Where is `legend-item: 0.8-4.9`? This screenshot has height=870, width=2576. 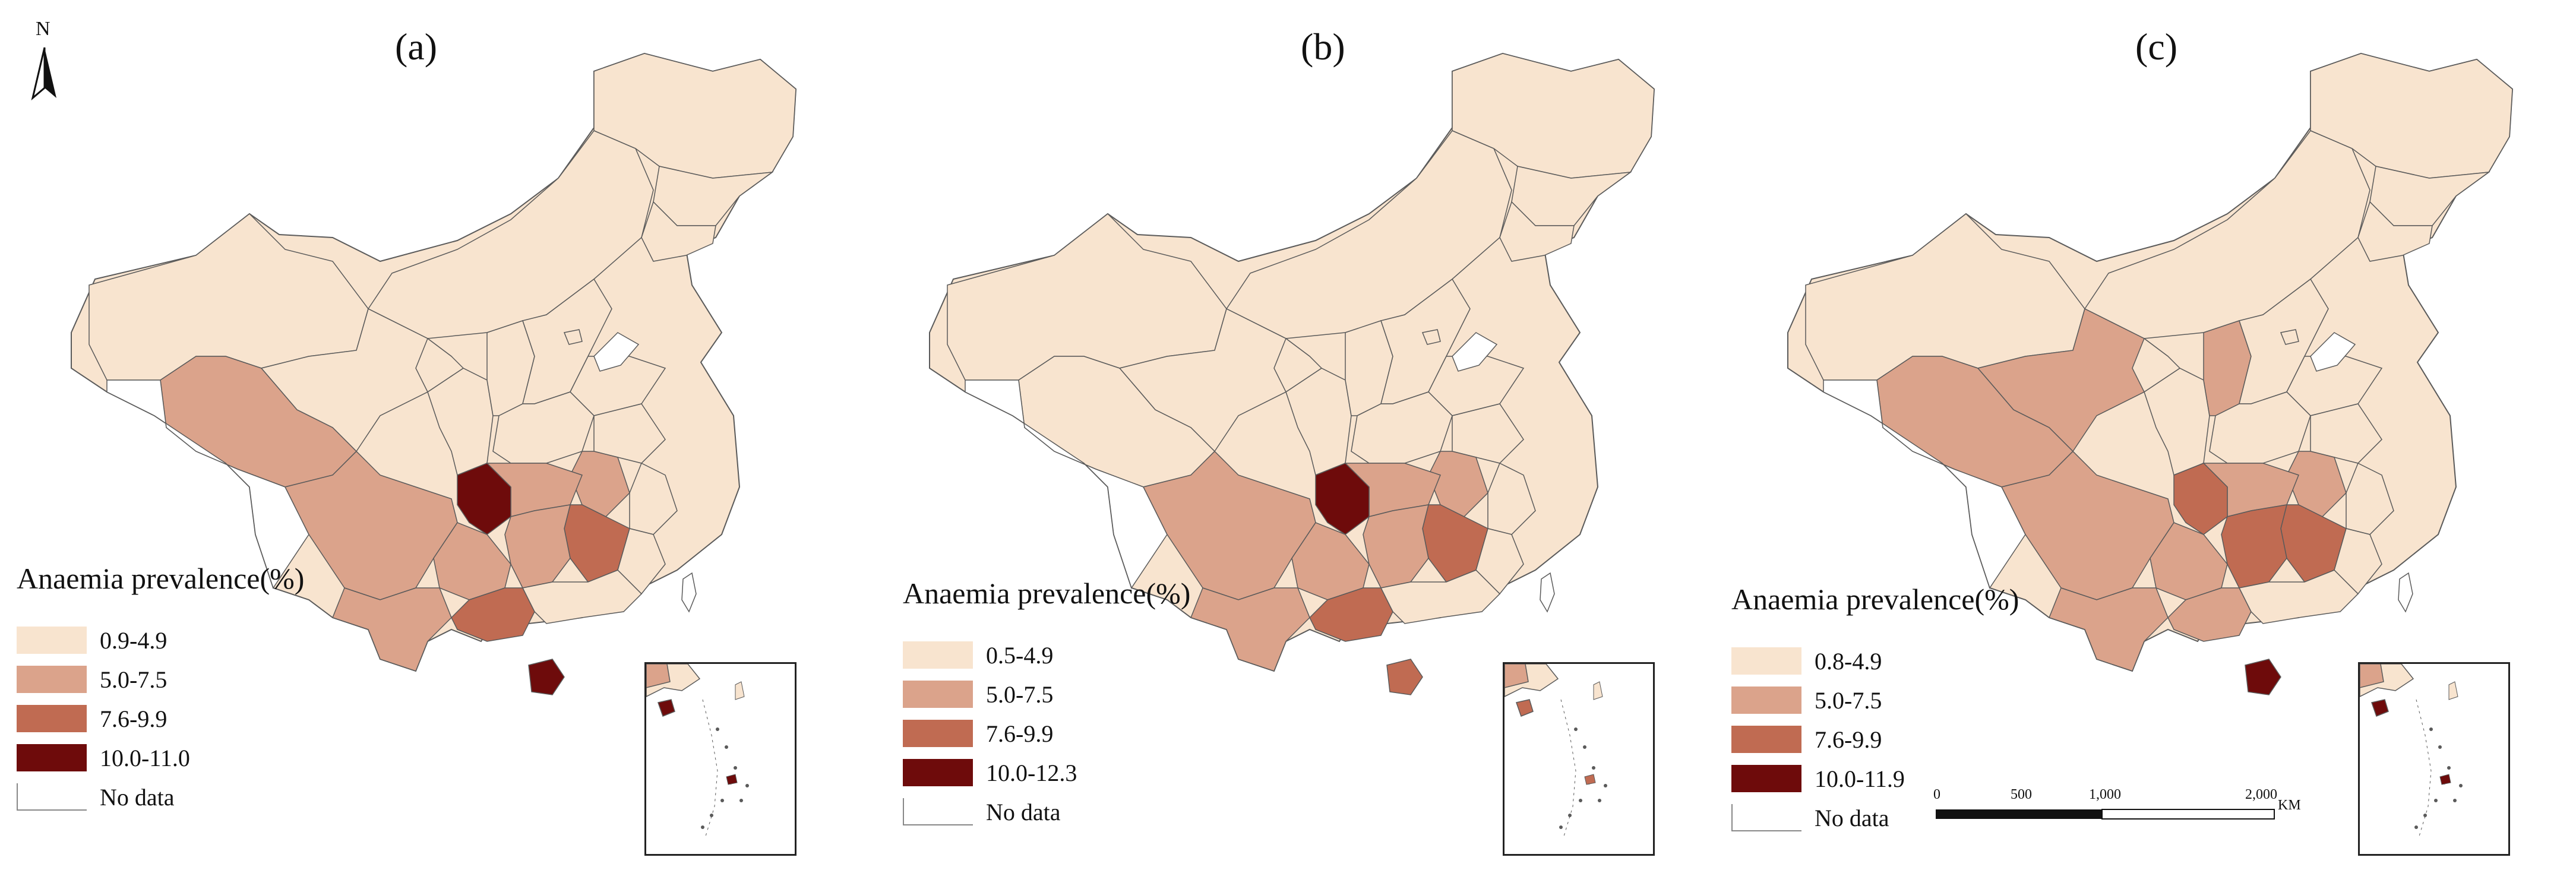
legend-item: 0.8-4.9 is located at coordinates (1875, 661).